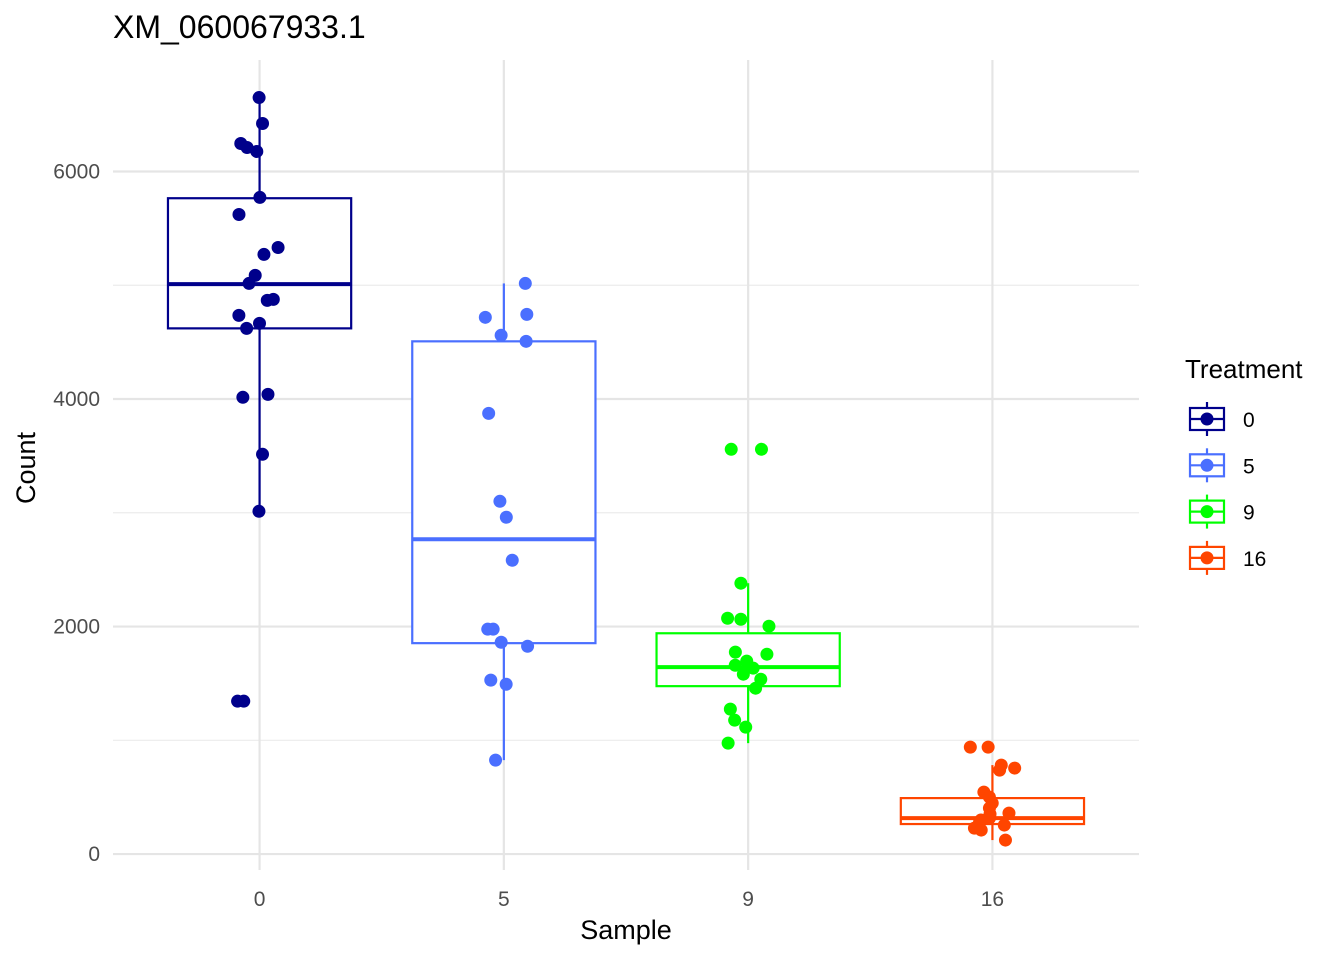 The height and width of the screenshot is (965, 1344). I want to click on x-tick-label: 16, so click(992, 899).